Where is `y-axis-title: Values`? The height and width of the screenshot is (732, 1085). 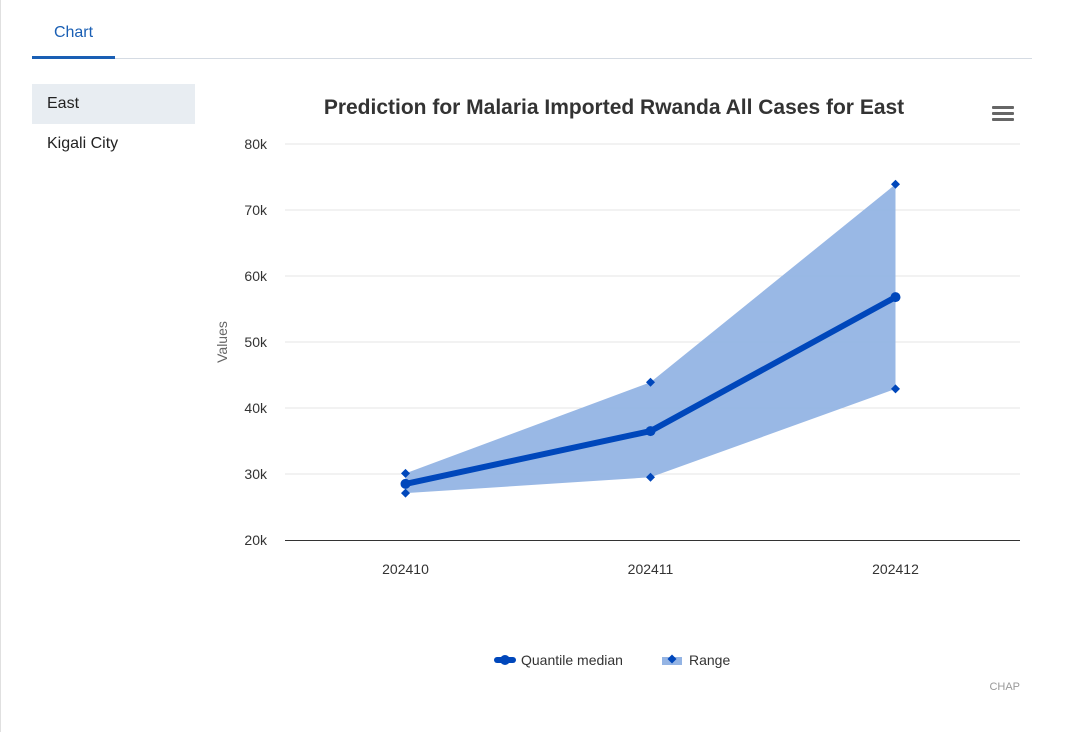 y-axis-title: Values is located at coordinates (222, 342).